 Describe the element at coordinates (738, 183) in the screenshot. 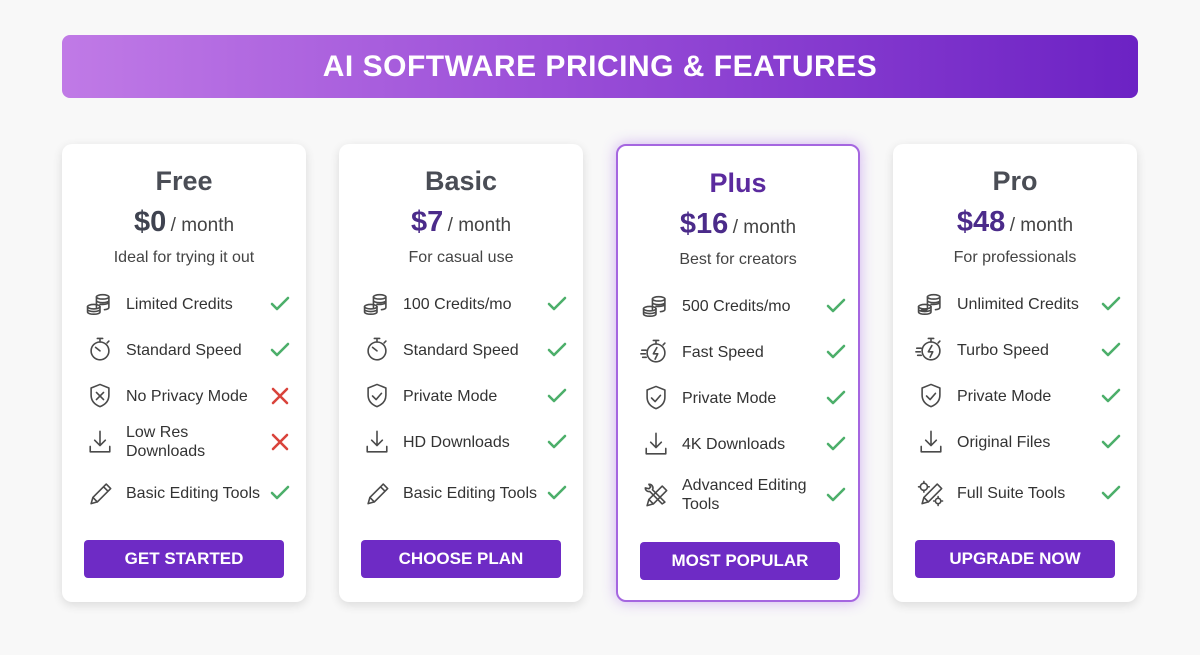

I see `plan-name: Plus` at that location.